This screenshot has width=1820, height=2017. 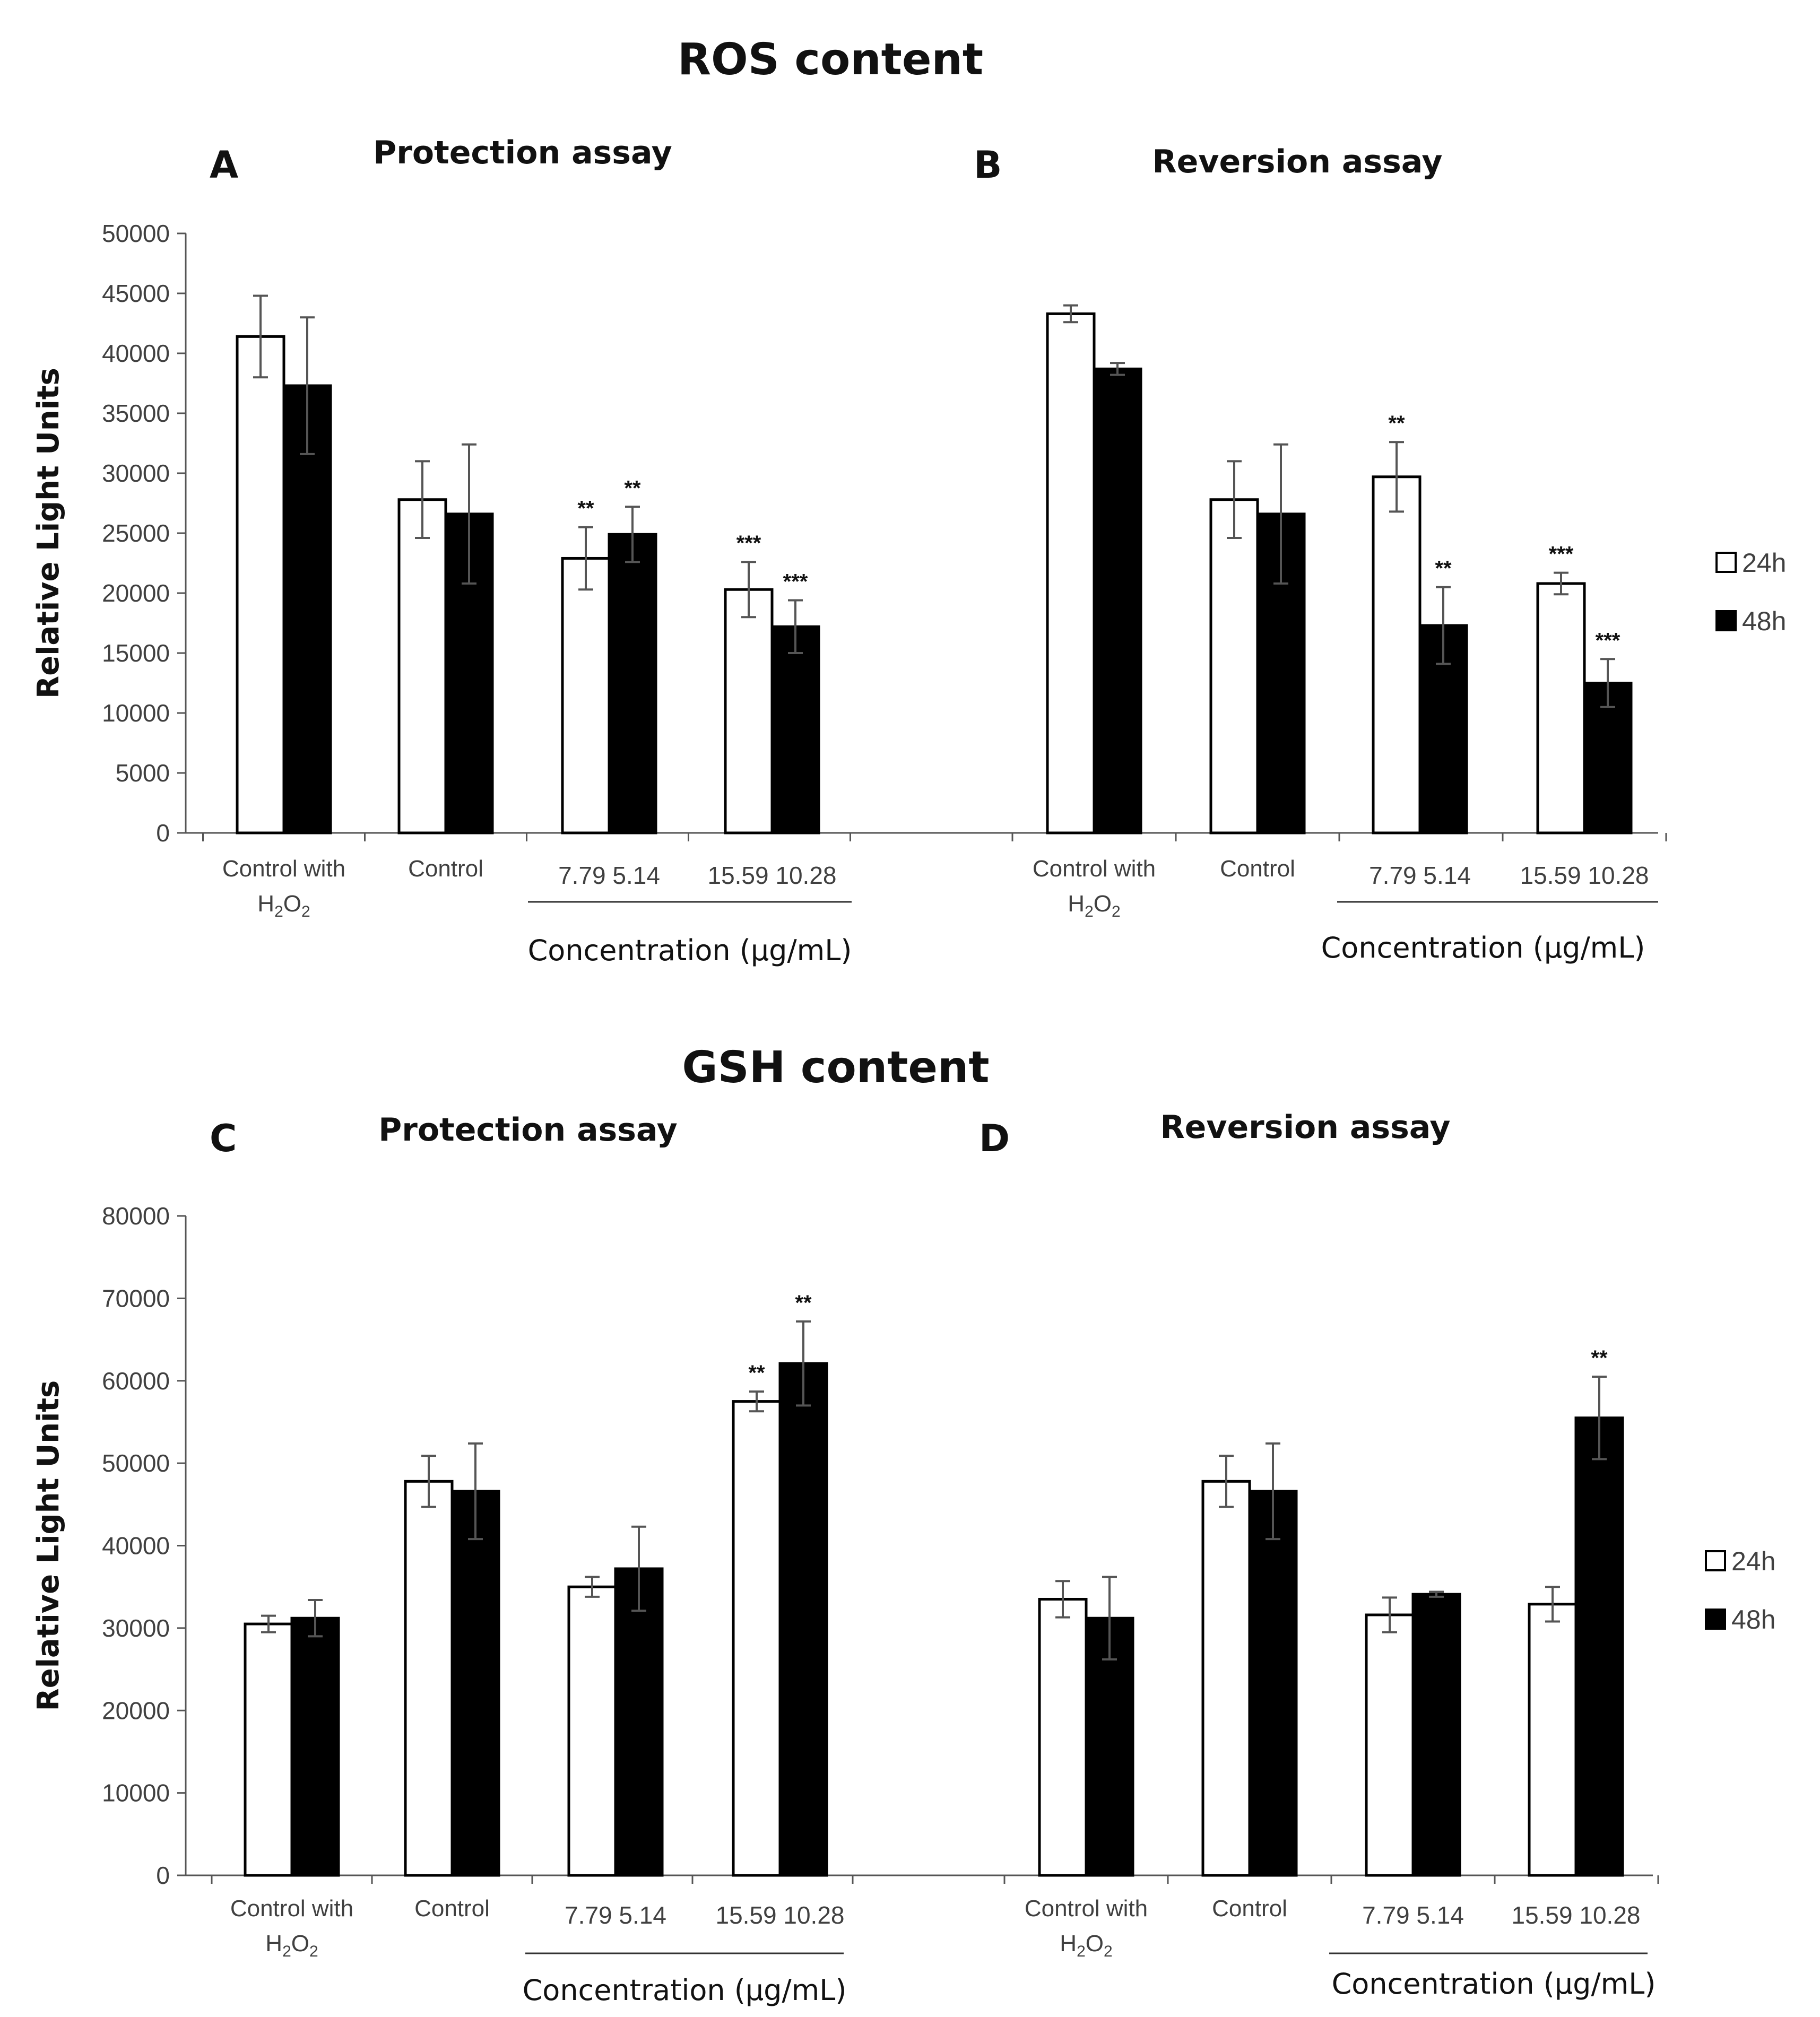 What do you see at coordinates (1764, 621) in the screenshot?
I see `legend-label: 48h` at bounding box center [1764, 621].